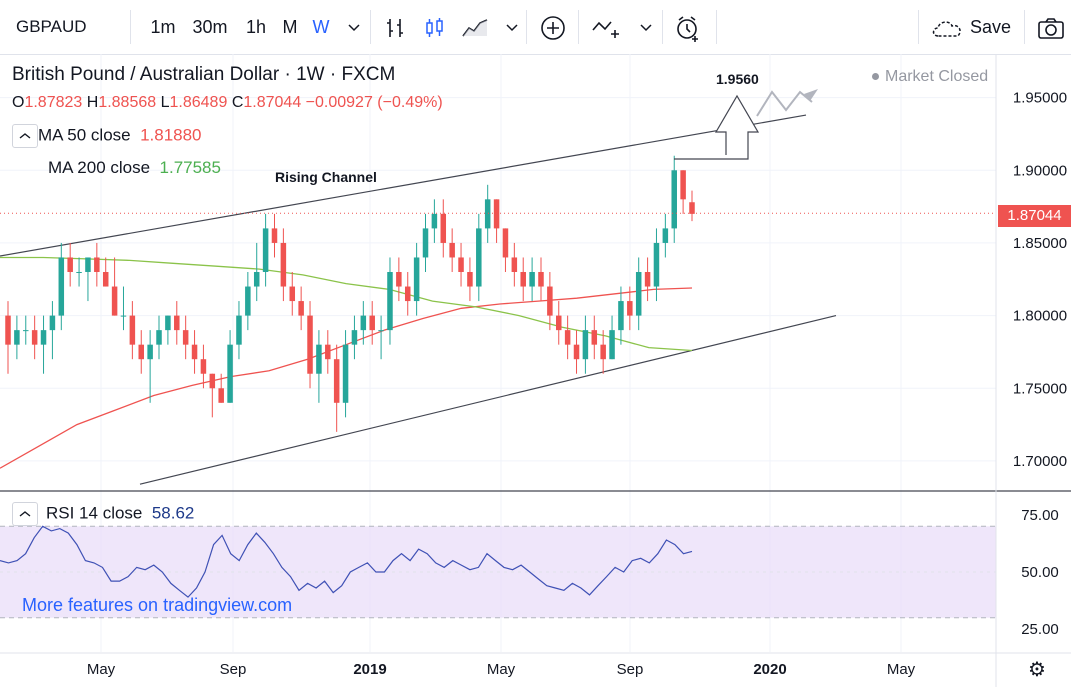 Image resolution: width=1071 pixels, height=687 pixels. What do you see at coordinates (374, 102) in the screenshot?
I see `change-value: −0.00927 (−0.49%)` at bounding box center [374, 102].